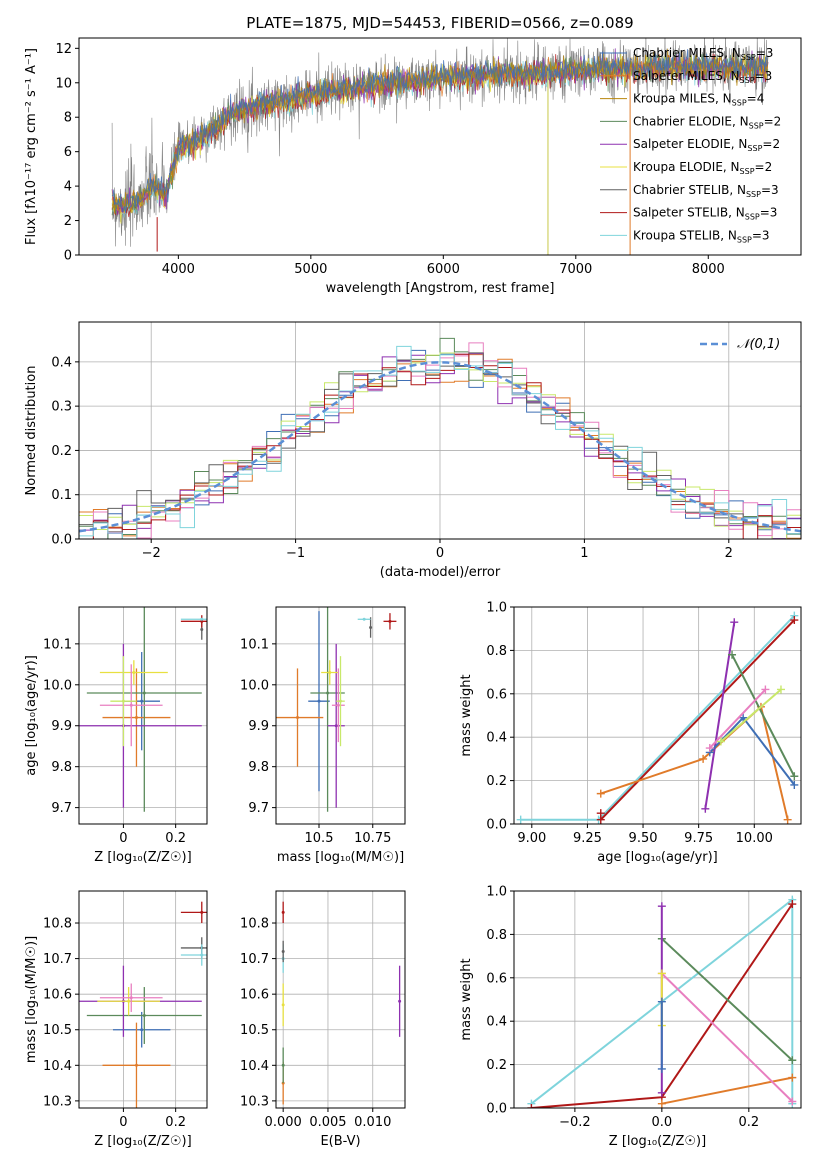 The width and height of the screenshot is (819, 1170). What do you see at coordinates (372, 838) in the screenshot?
I see `x-tick-label: 10.75` at bounding box center [372, 838].